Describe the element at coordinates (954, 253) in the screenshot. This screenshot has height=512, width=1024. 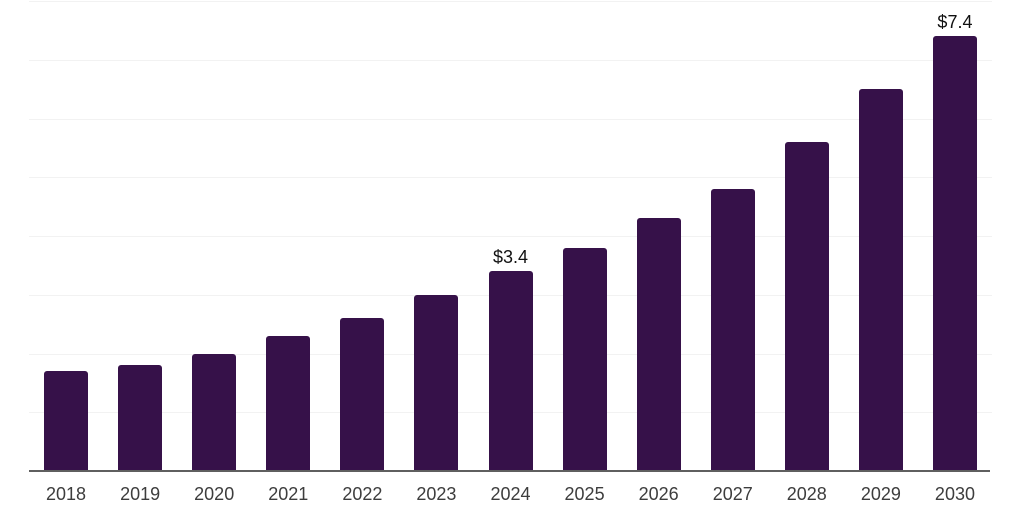
I see `bar-2030` at that location.